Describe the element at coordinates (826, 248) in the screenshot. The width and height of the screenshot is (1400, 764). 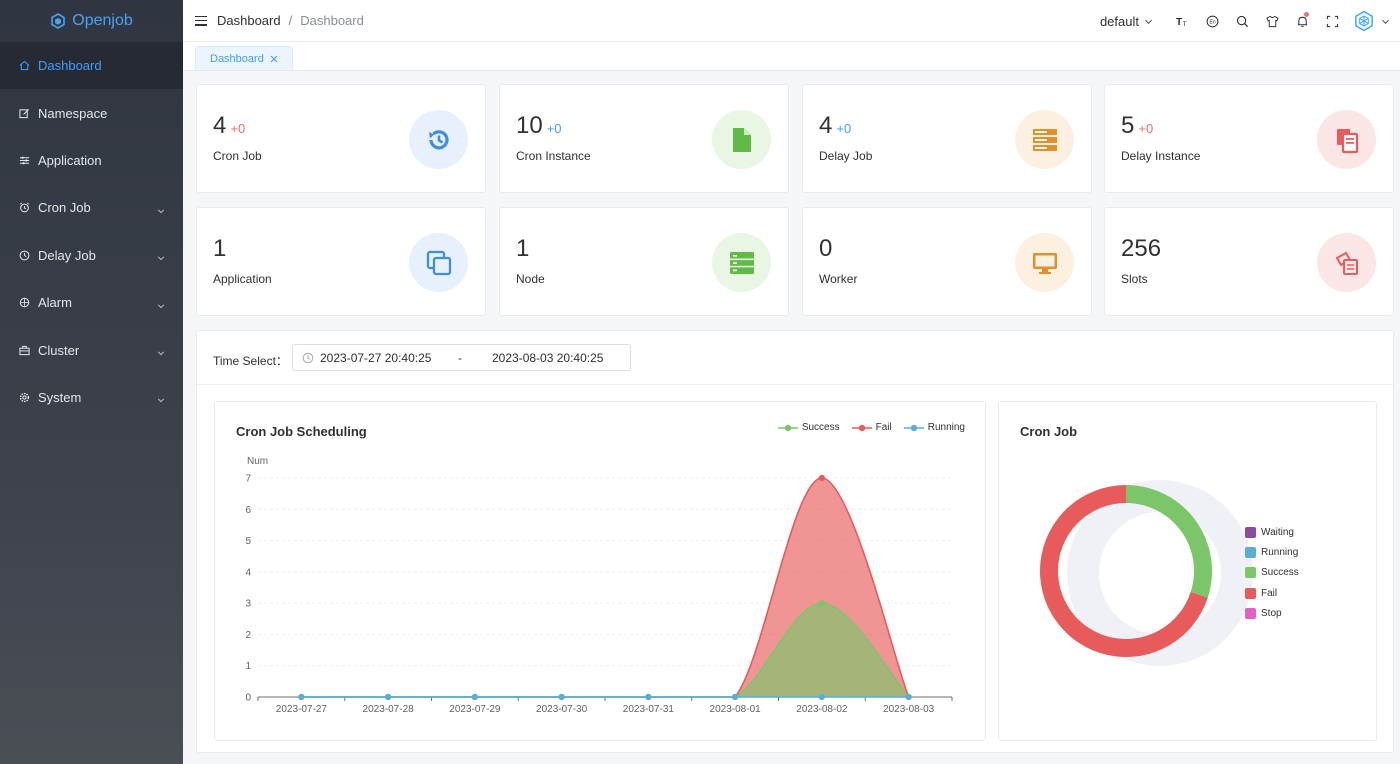
I see `stat-number: 0` at that location.